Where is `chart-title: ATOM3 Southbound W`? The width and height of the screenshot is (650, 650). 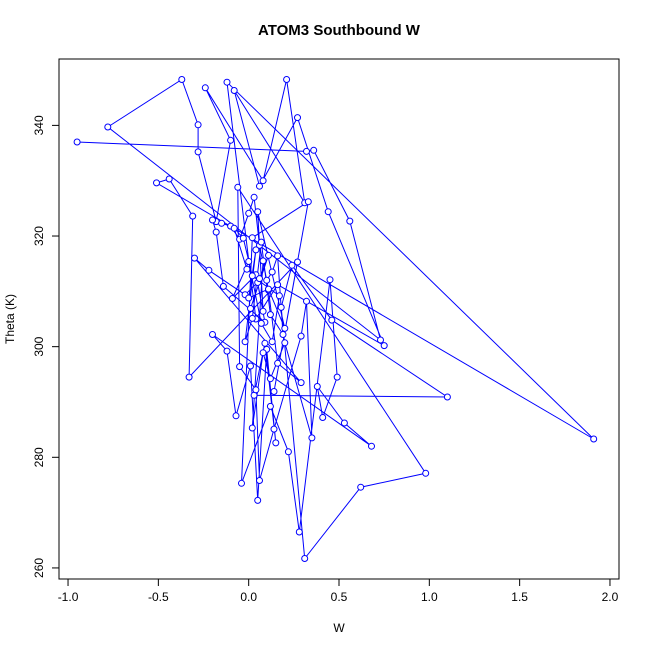 chart-title: ATOM3 Southbound W is located at coordinates (339, 30).